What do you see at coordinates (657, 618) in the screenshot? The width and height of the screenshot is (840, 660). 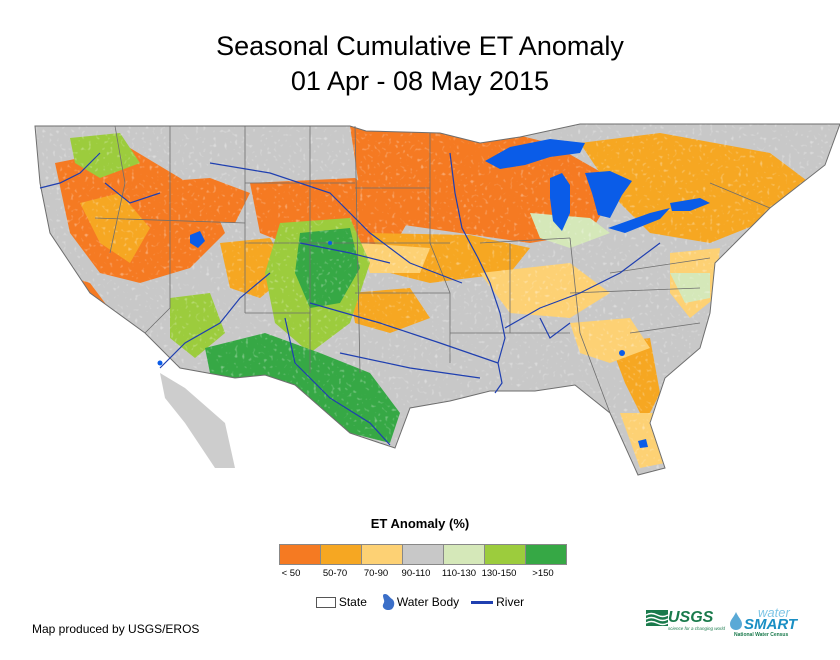 I see `usgs-wave-icon` at bounding box center [657, 618].